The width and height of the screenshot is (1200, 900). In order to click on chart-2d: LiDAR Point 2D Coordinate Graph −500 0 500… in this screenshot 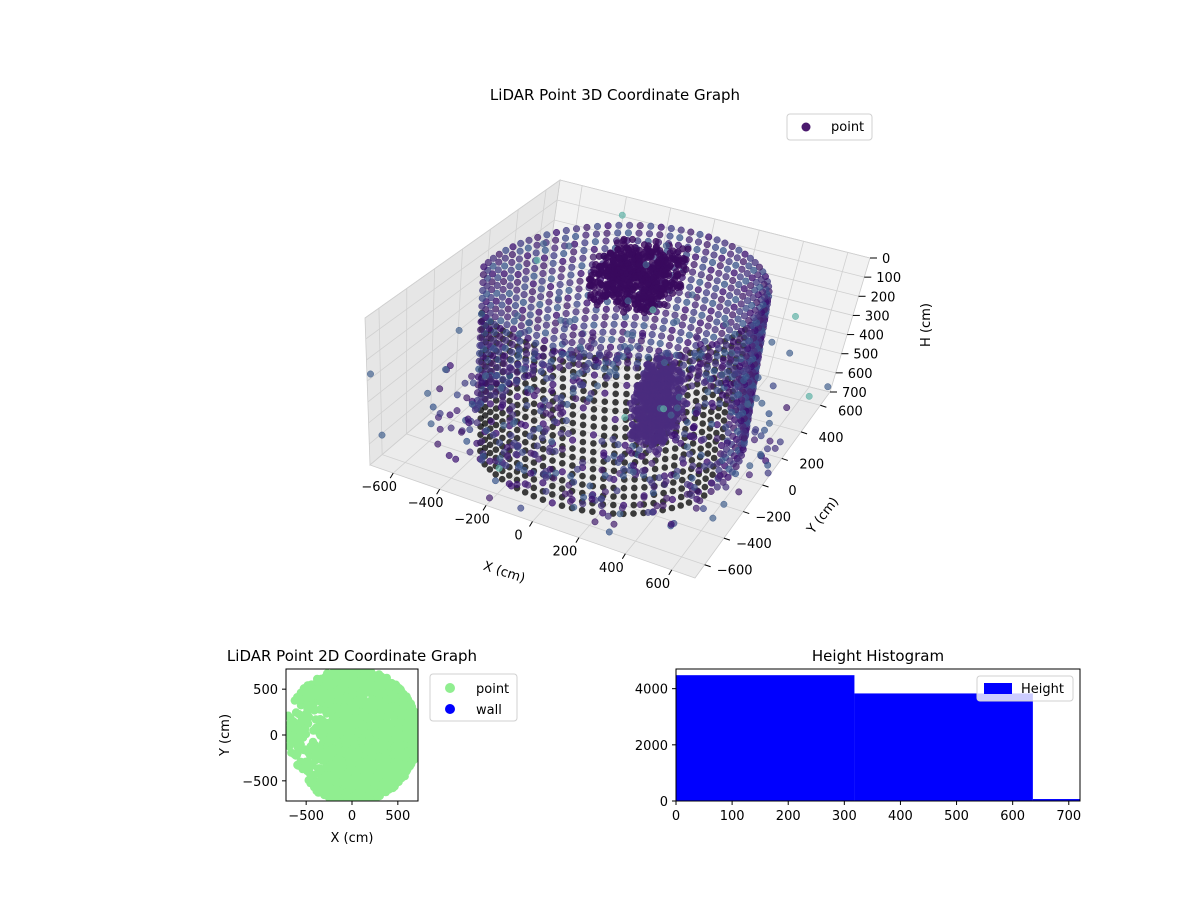, I will do `click(368, 746)`.